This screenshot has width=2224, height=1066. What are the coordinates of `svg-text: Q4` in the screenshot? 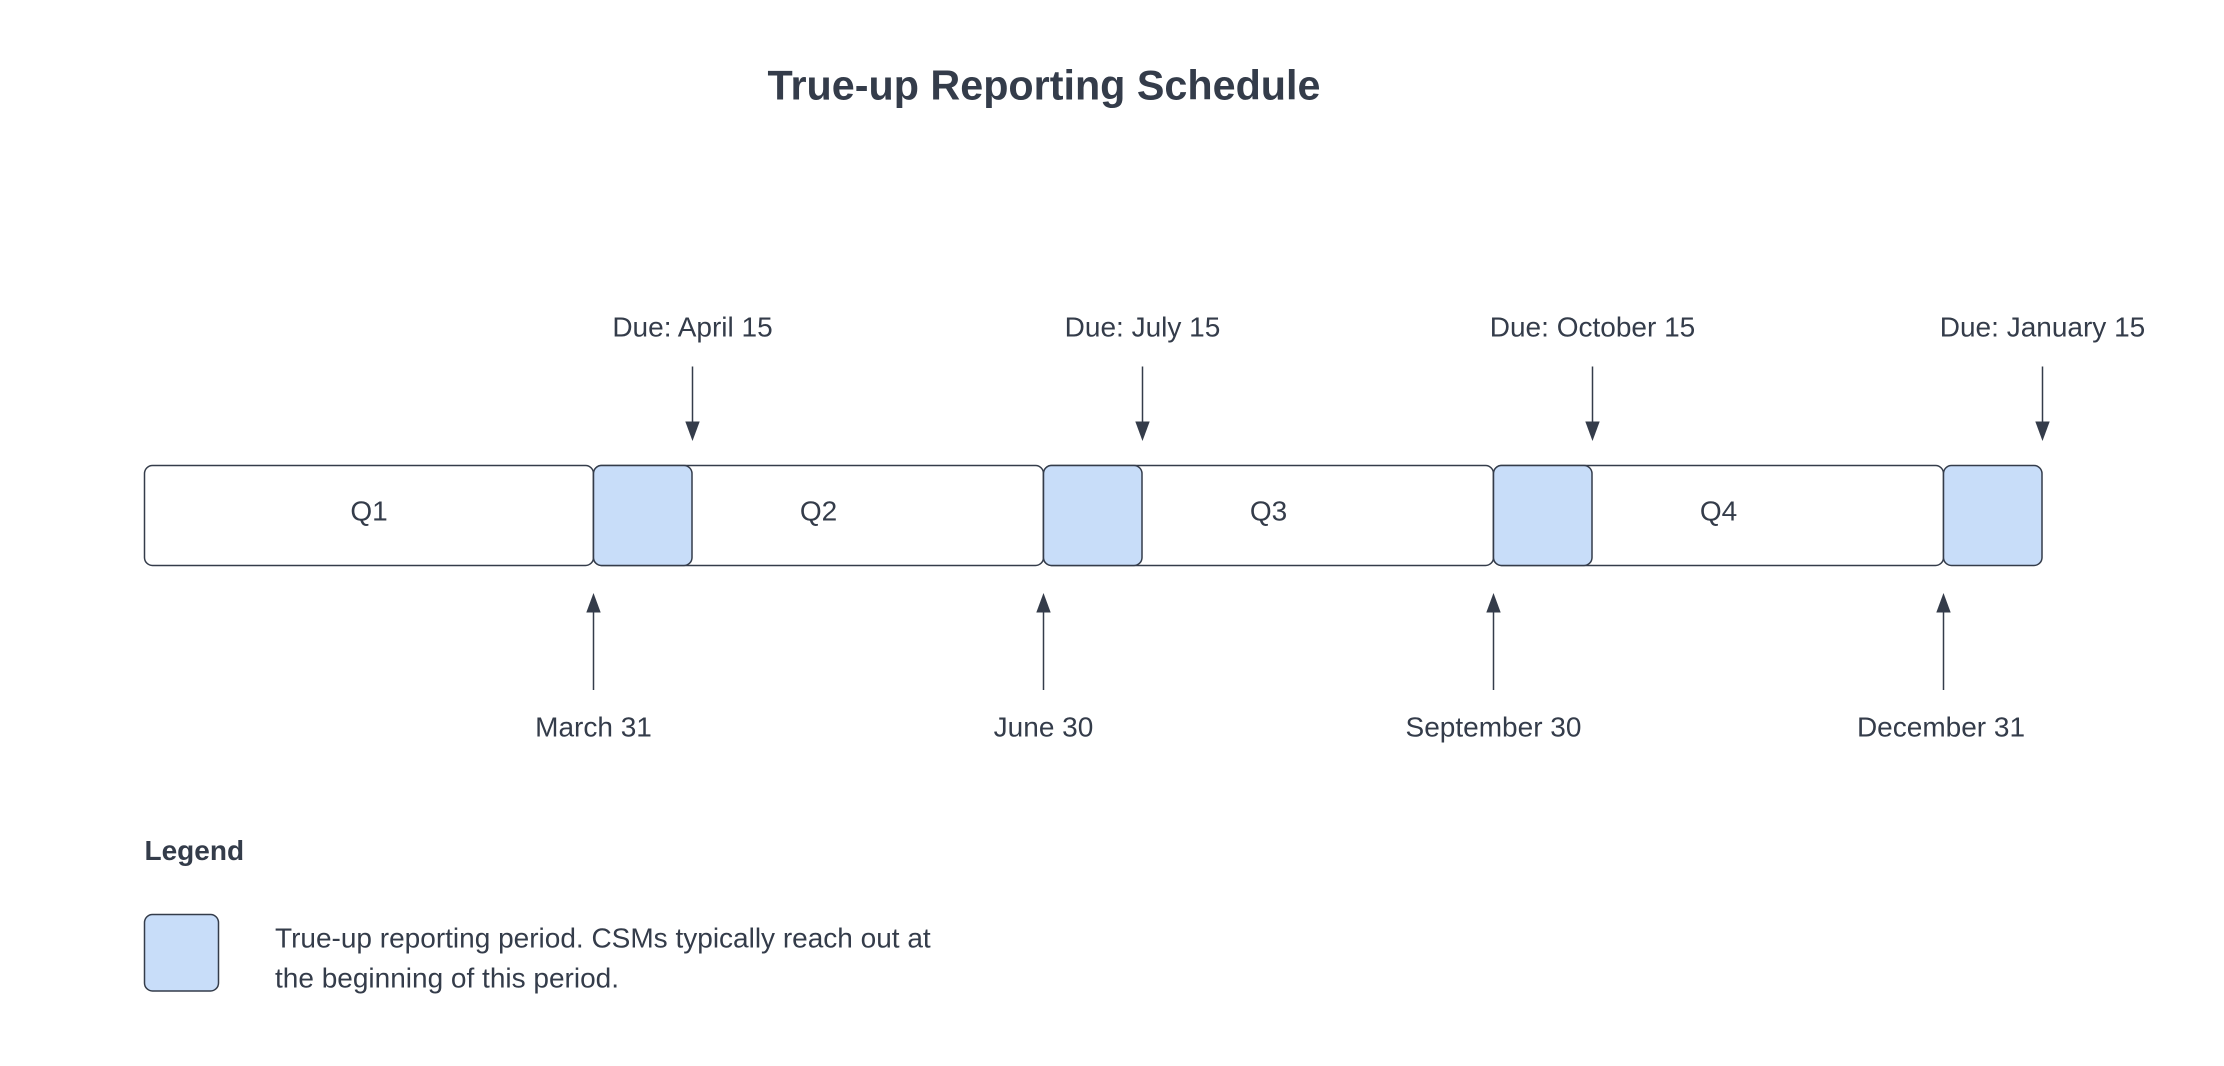 It's located at (1718, 511).